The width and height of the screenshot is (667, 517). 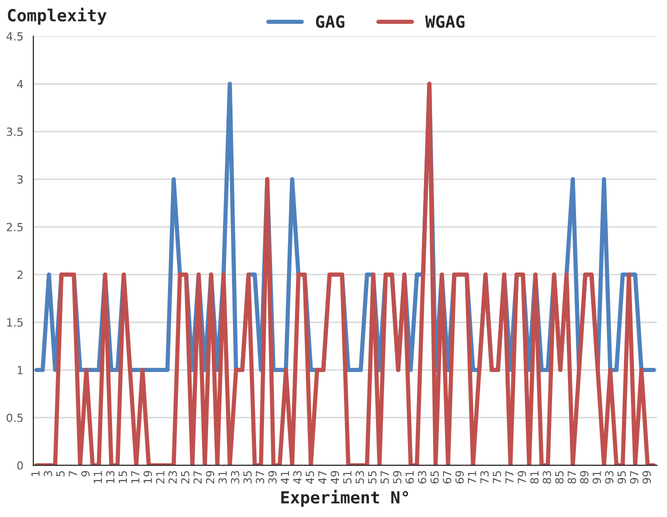 I want to click on y-tick-label: 2.5, so click(x=14, y=227).